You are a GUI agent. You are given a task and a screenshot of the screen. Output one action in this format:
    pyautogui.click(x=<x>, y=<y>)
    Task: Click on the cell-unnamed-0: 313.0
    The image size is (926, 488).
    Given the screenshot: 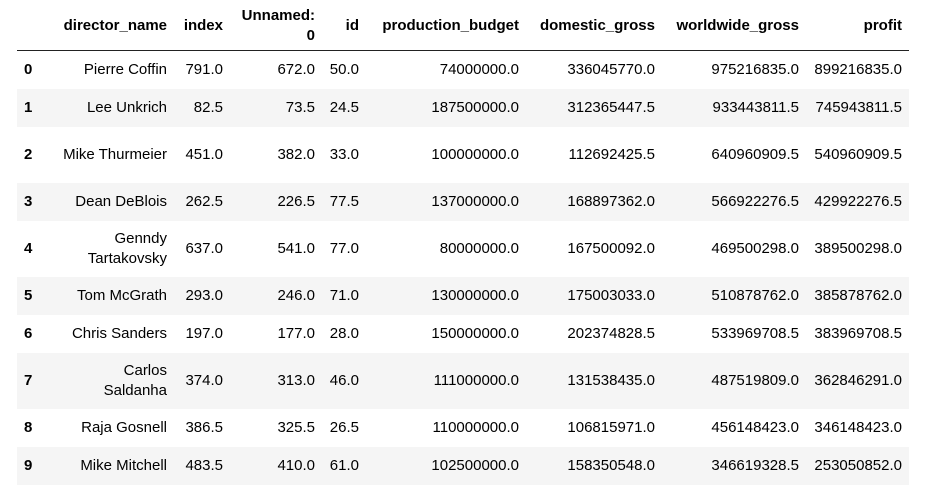 What is the action you would take?
    pyautogui.click(x=296, y=380)
    